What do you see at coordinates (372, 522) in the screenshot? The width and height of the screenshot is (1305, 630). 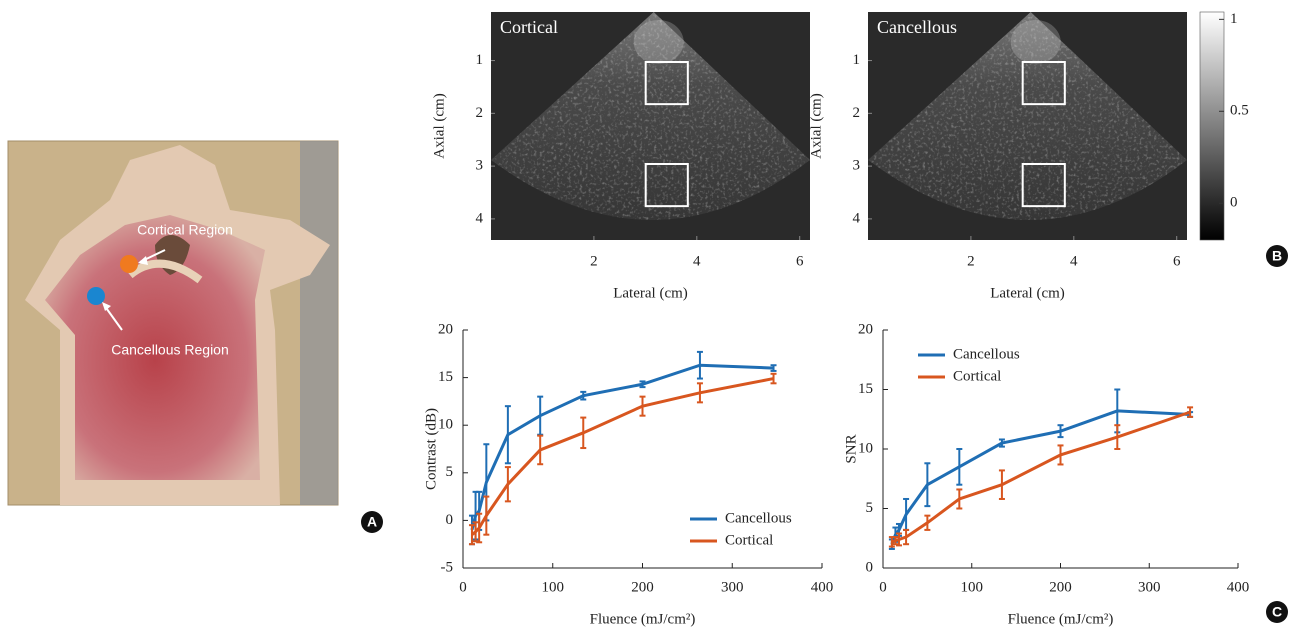 I see `panel-letter: A` at bounding box center [372, 522].